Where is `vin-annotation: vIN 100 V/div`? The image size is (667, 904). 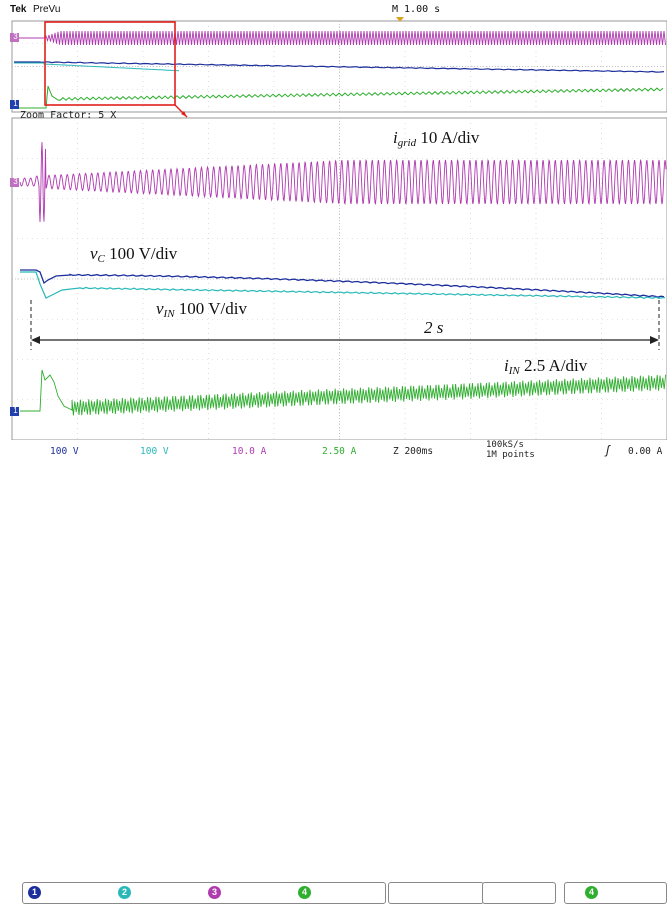 vin-annotation: vIN 100 V/div is located at coordinates (201, 309).